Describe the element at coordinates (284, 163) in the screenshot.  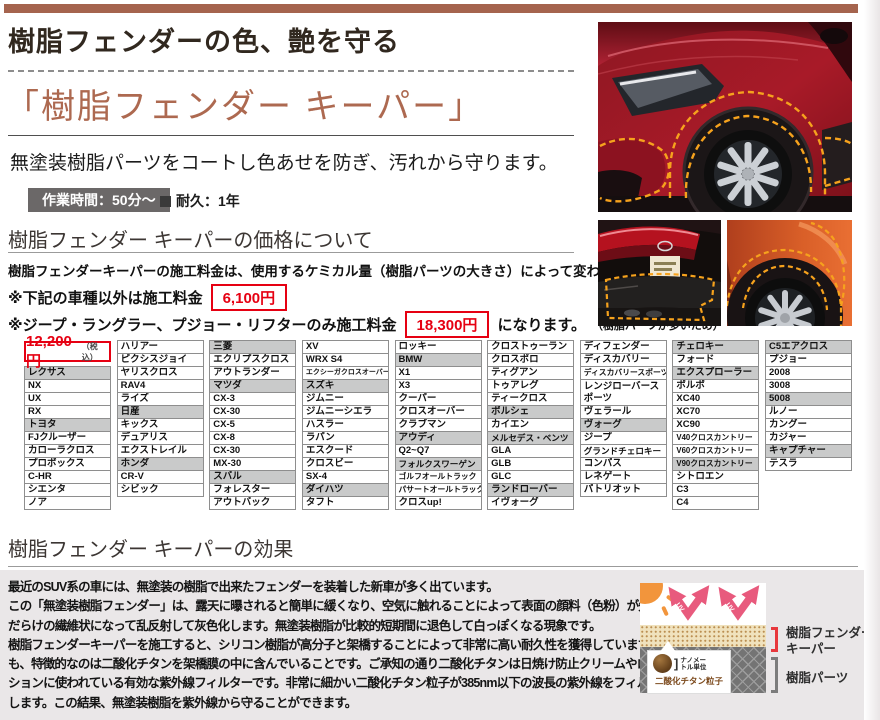
I see `lead-text: 無塗装樹脂パーツをコートし色あせを防ぎ、汚れから守ります。` at that location.